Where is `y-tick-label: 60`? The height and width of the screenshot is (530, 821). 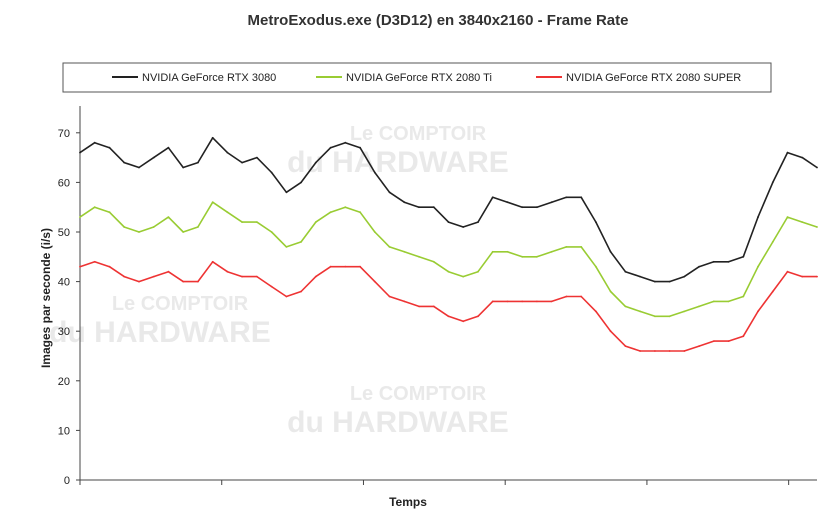 y-tick-label: 60 is located at coordinates (64, 183).